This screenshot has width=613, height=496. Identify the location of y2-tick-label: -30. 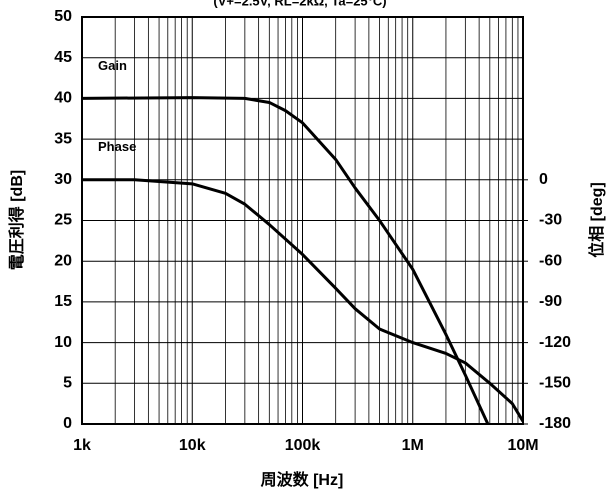
(550, 220).